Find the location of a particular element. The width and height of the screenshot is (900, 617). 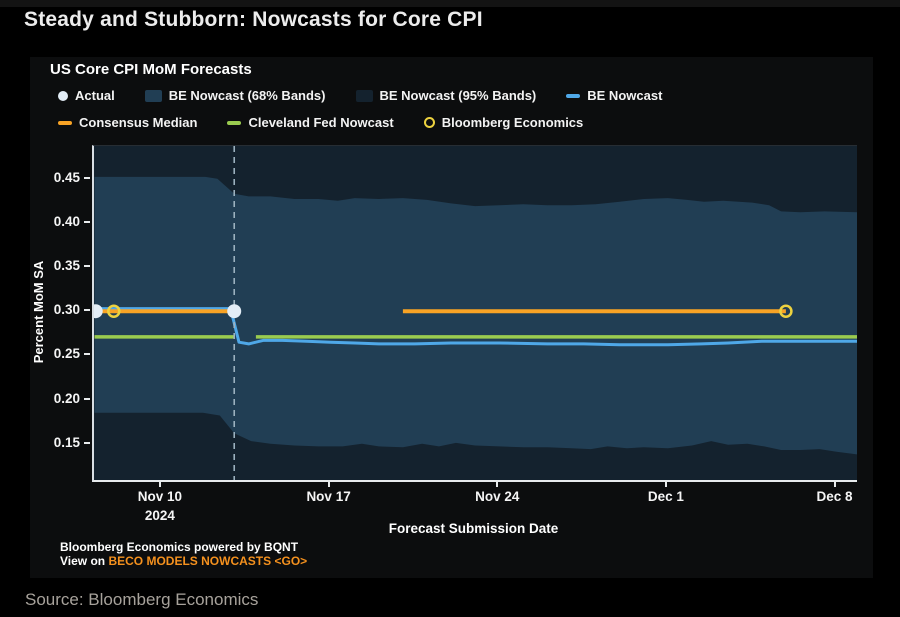

legend-item: BE Nowcast is located at coordinates (614, 95).